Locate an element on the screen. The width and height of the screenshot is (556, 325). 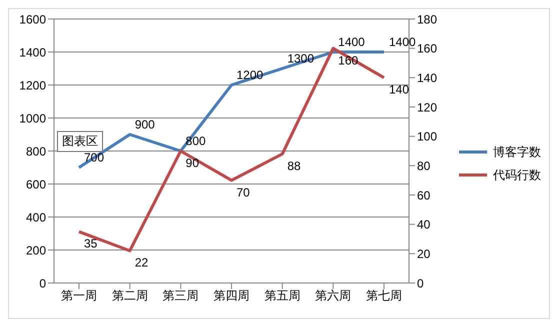
data-label: 1300 is located at coordinates (300, 59).